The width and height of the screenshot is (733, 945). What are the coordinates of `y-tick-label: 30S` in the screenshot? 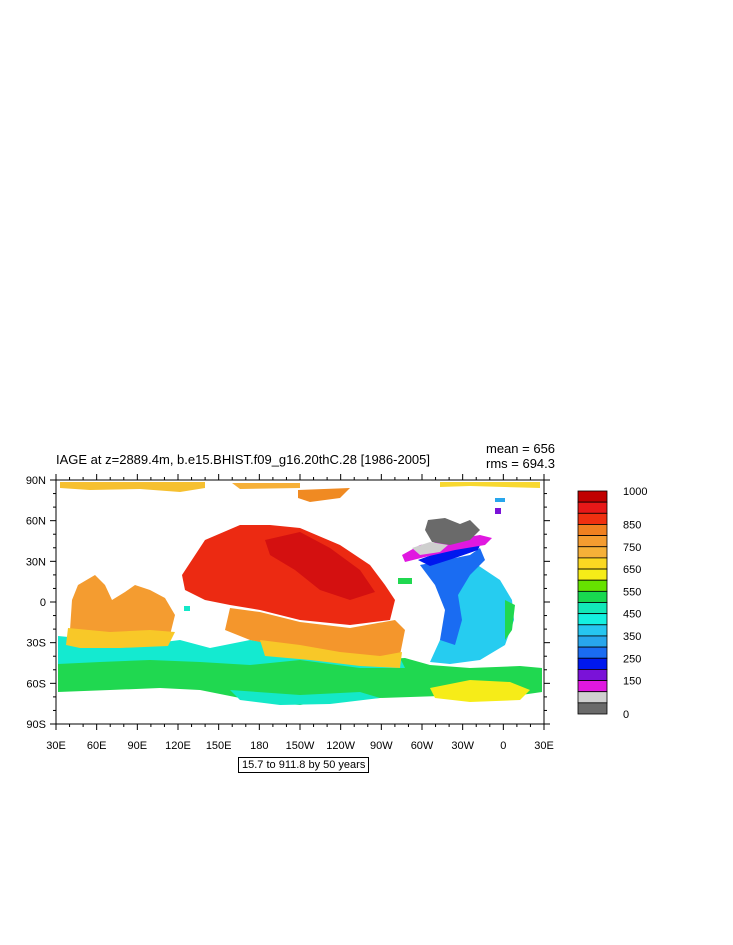 It's located at (36, 644).